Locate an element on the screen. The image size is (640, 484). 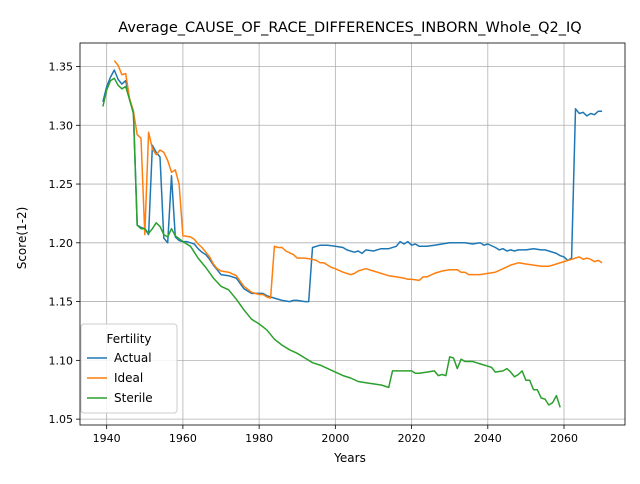
x-tick-label: 1940 is located at coordinates (107, 438).